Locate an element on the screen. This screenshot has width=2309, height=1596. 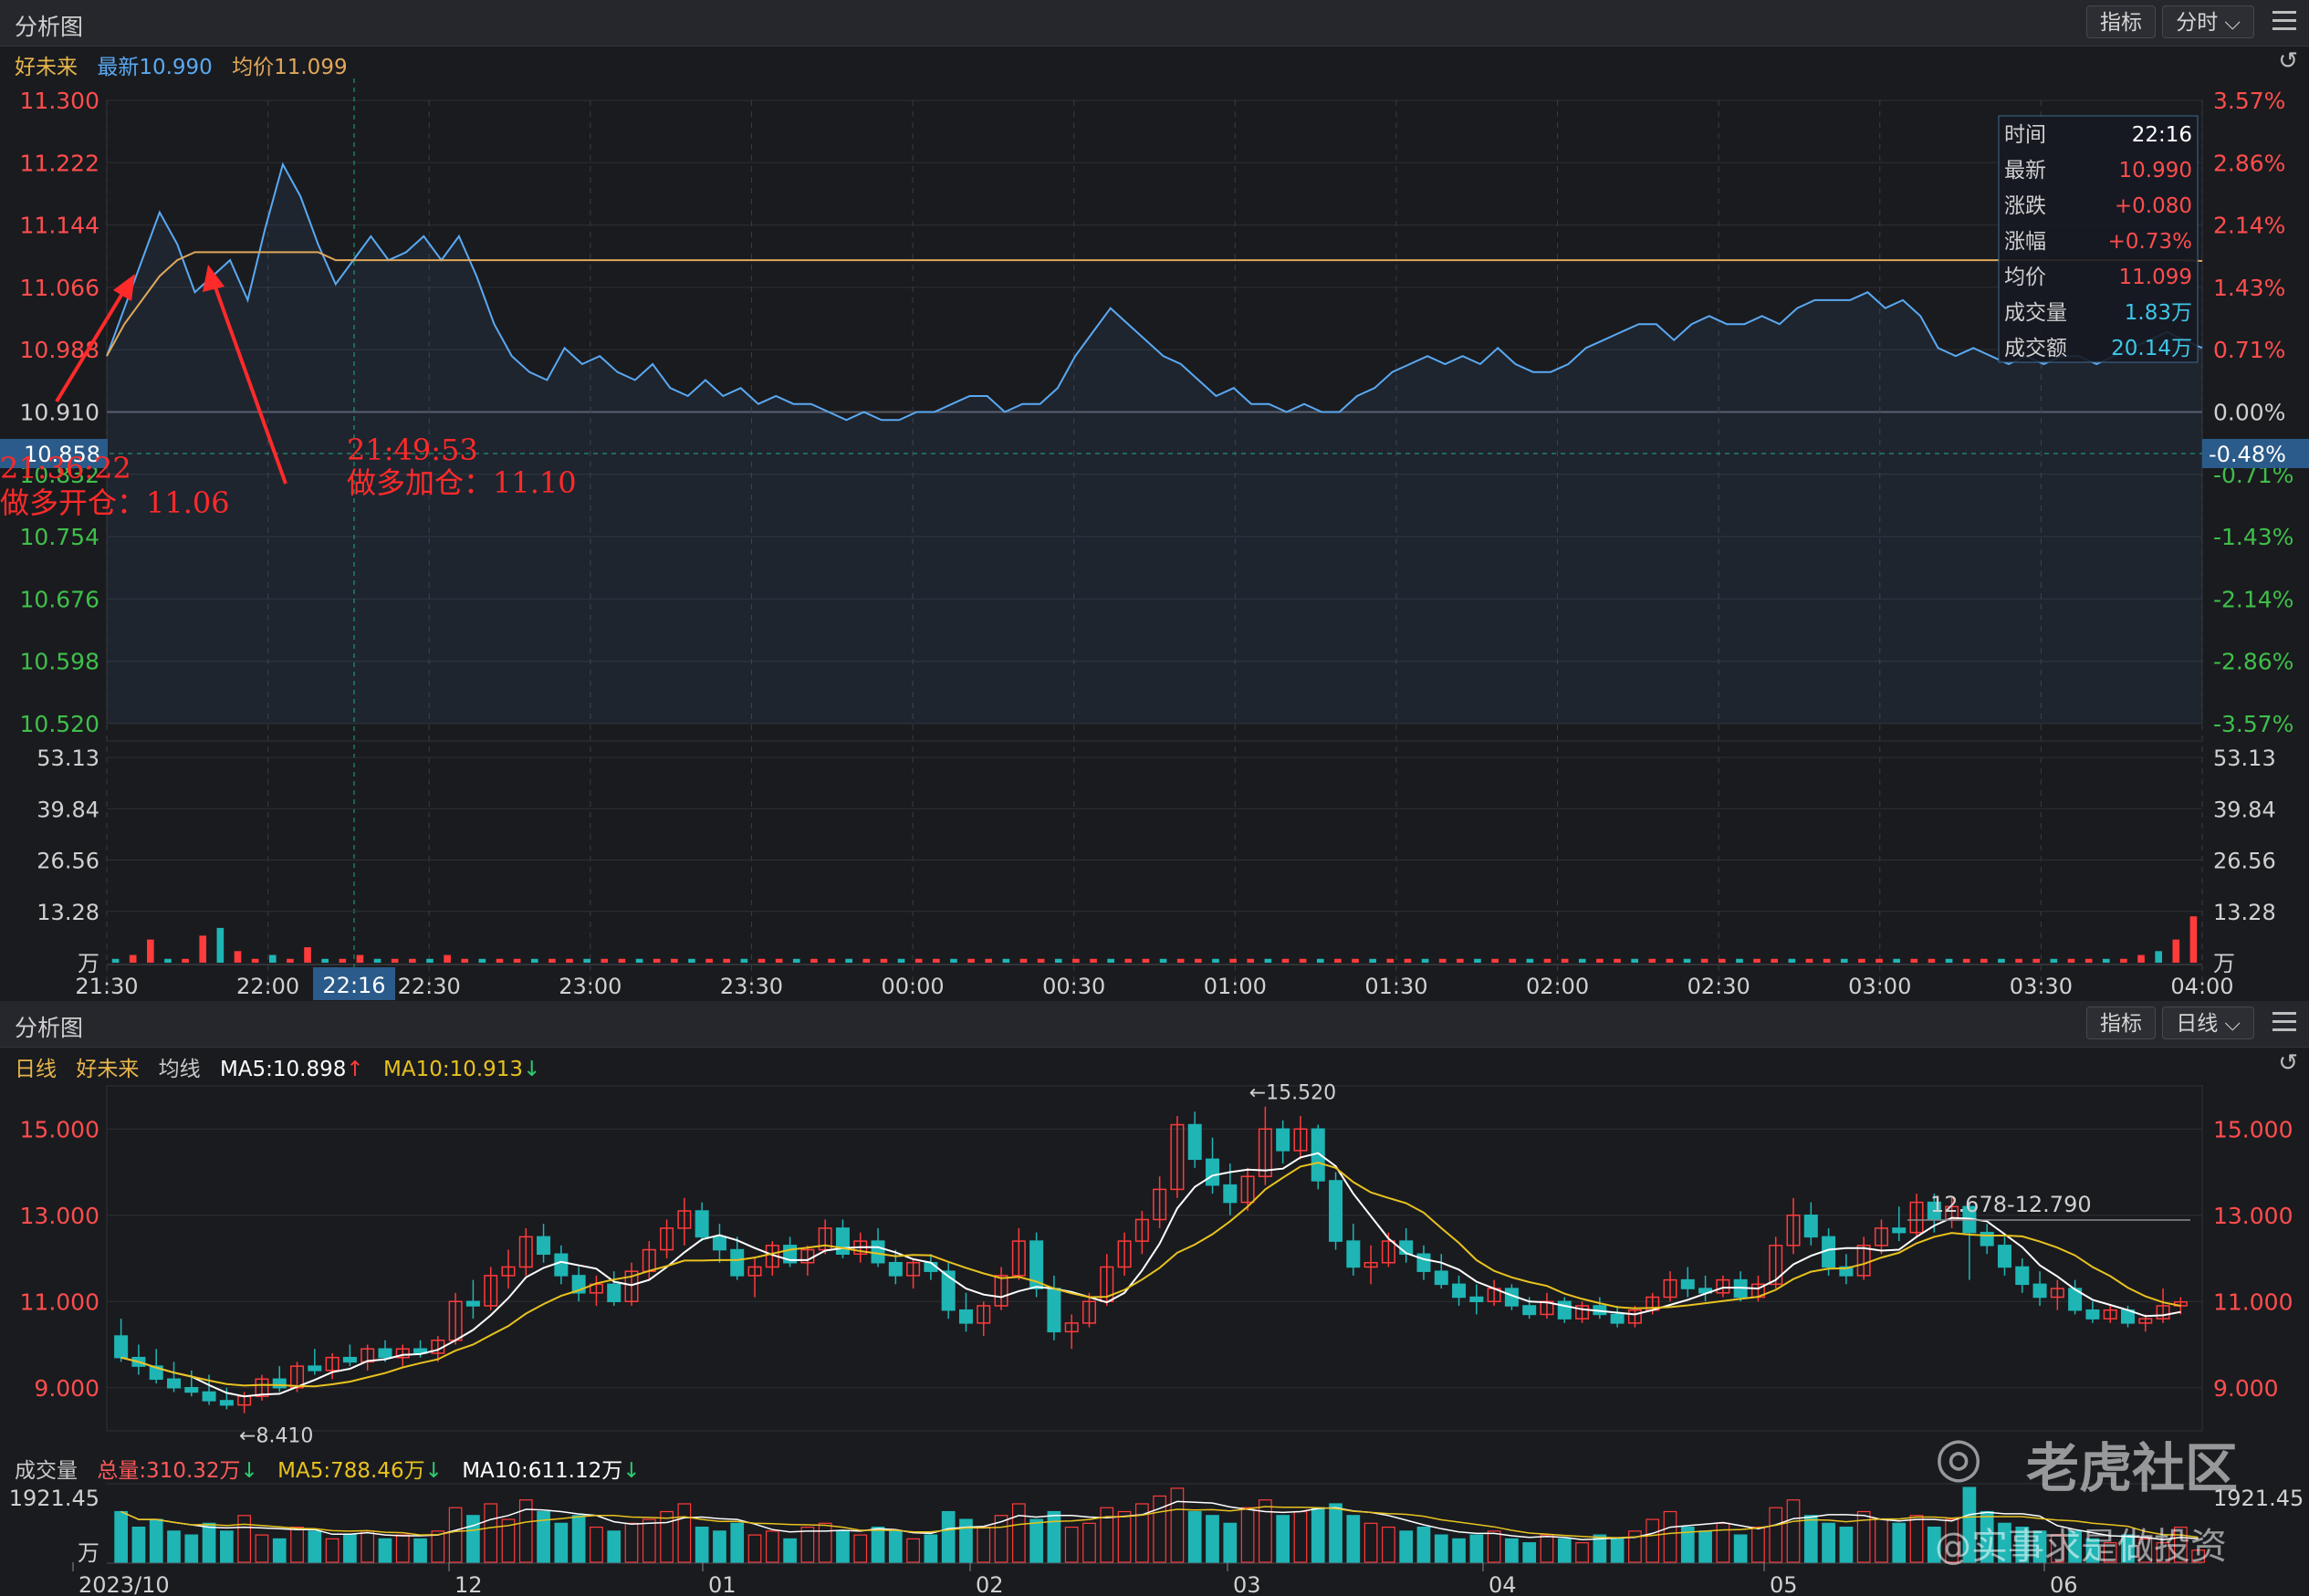
info-box-value: 22:16 is located at coordinates (2162, 135).